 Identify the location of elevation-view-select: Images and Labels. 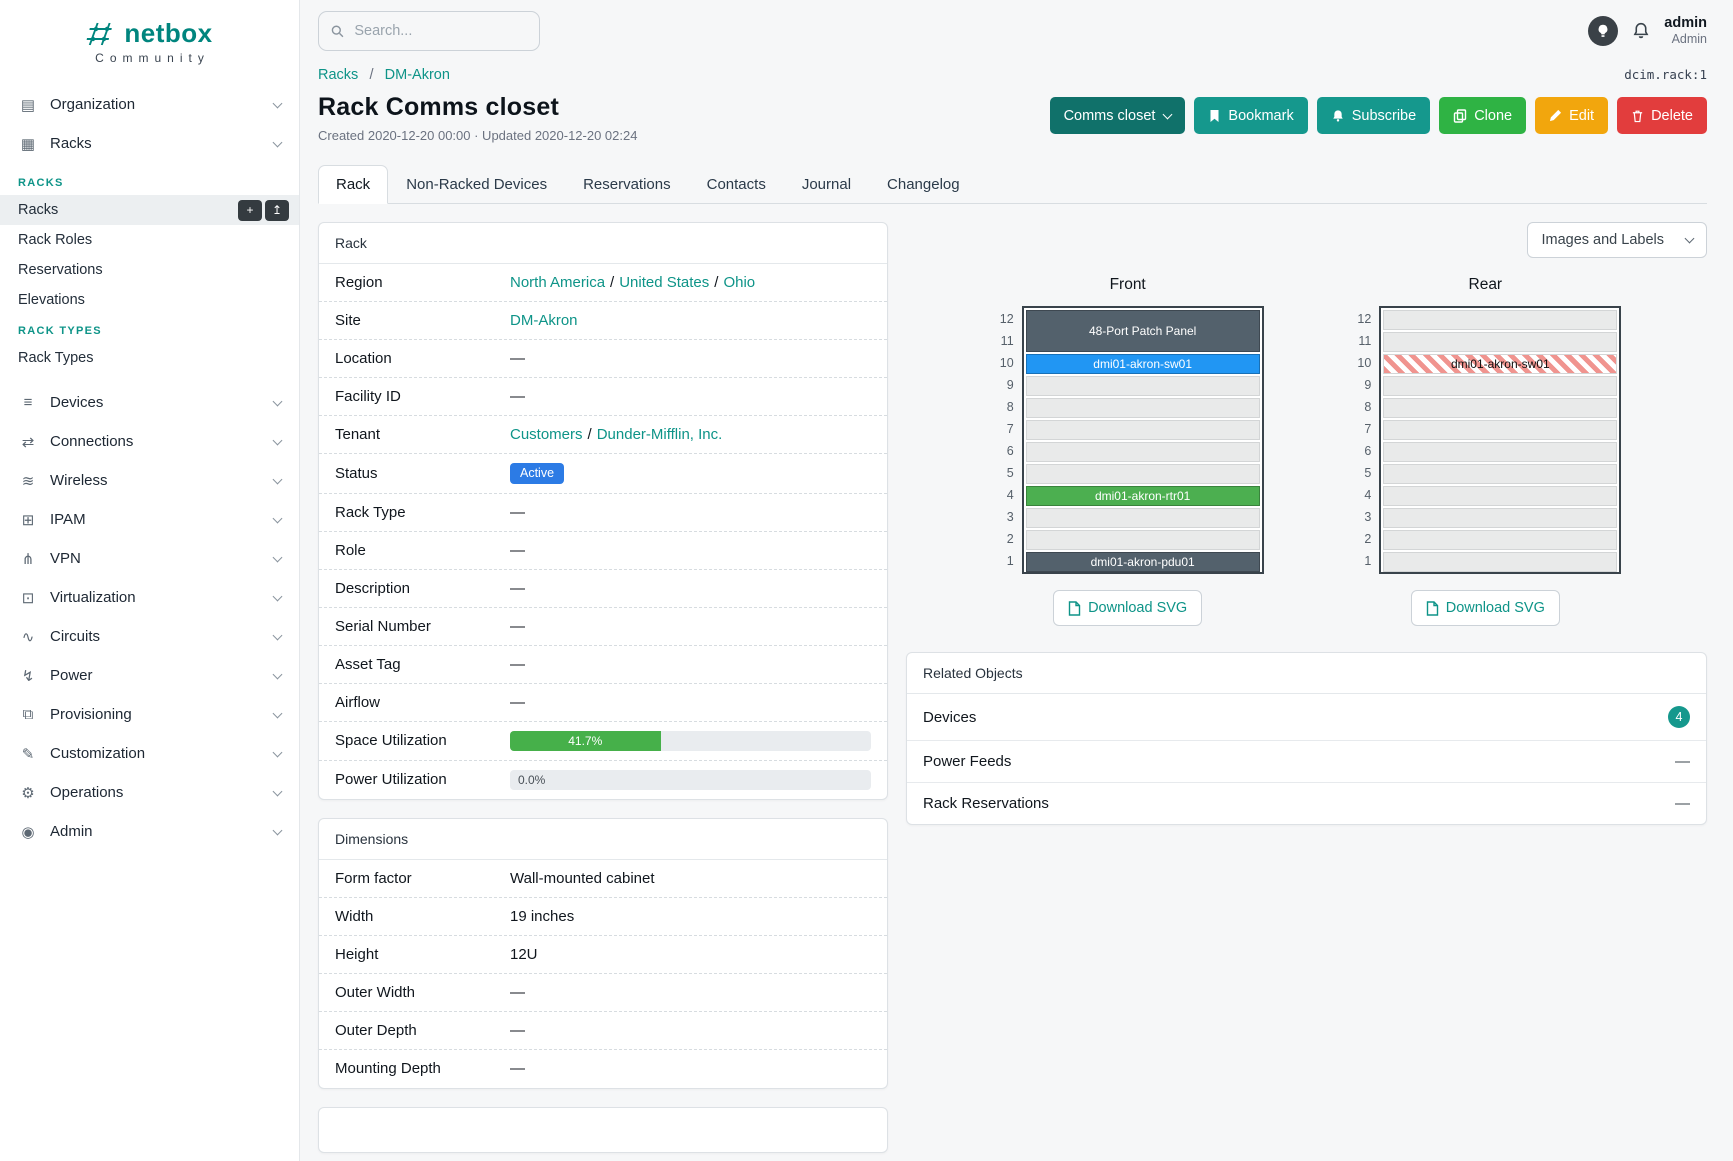
(1617, 240).